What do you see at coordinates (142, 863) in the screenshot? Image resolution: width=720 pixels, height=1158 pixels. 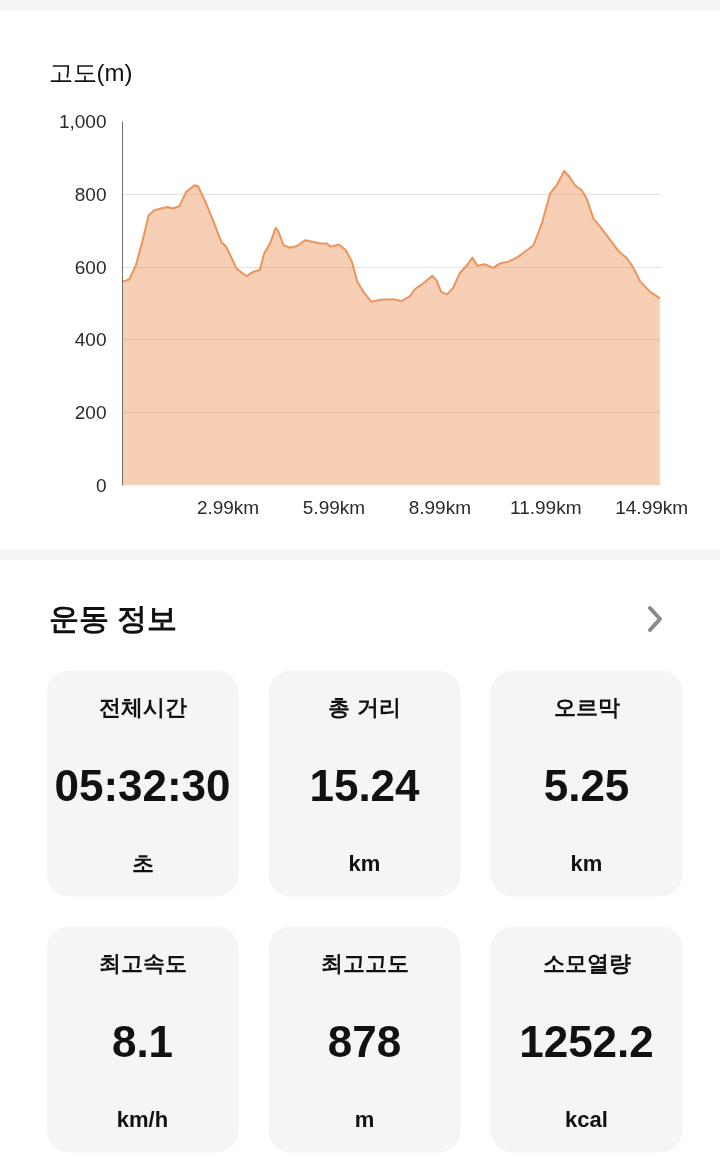 I see `text: 초` at bounding box center [142, 863].